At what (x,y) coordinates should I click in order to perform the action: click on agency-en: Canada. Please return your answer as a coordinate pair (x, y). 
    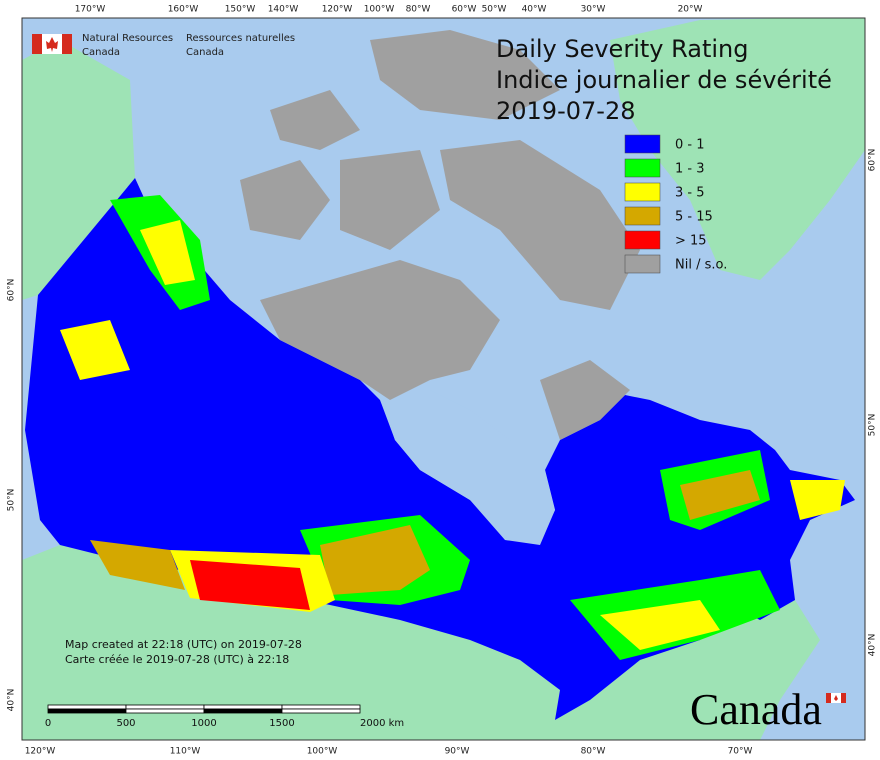
    Looking at the image, I should click on (101, 52).